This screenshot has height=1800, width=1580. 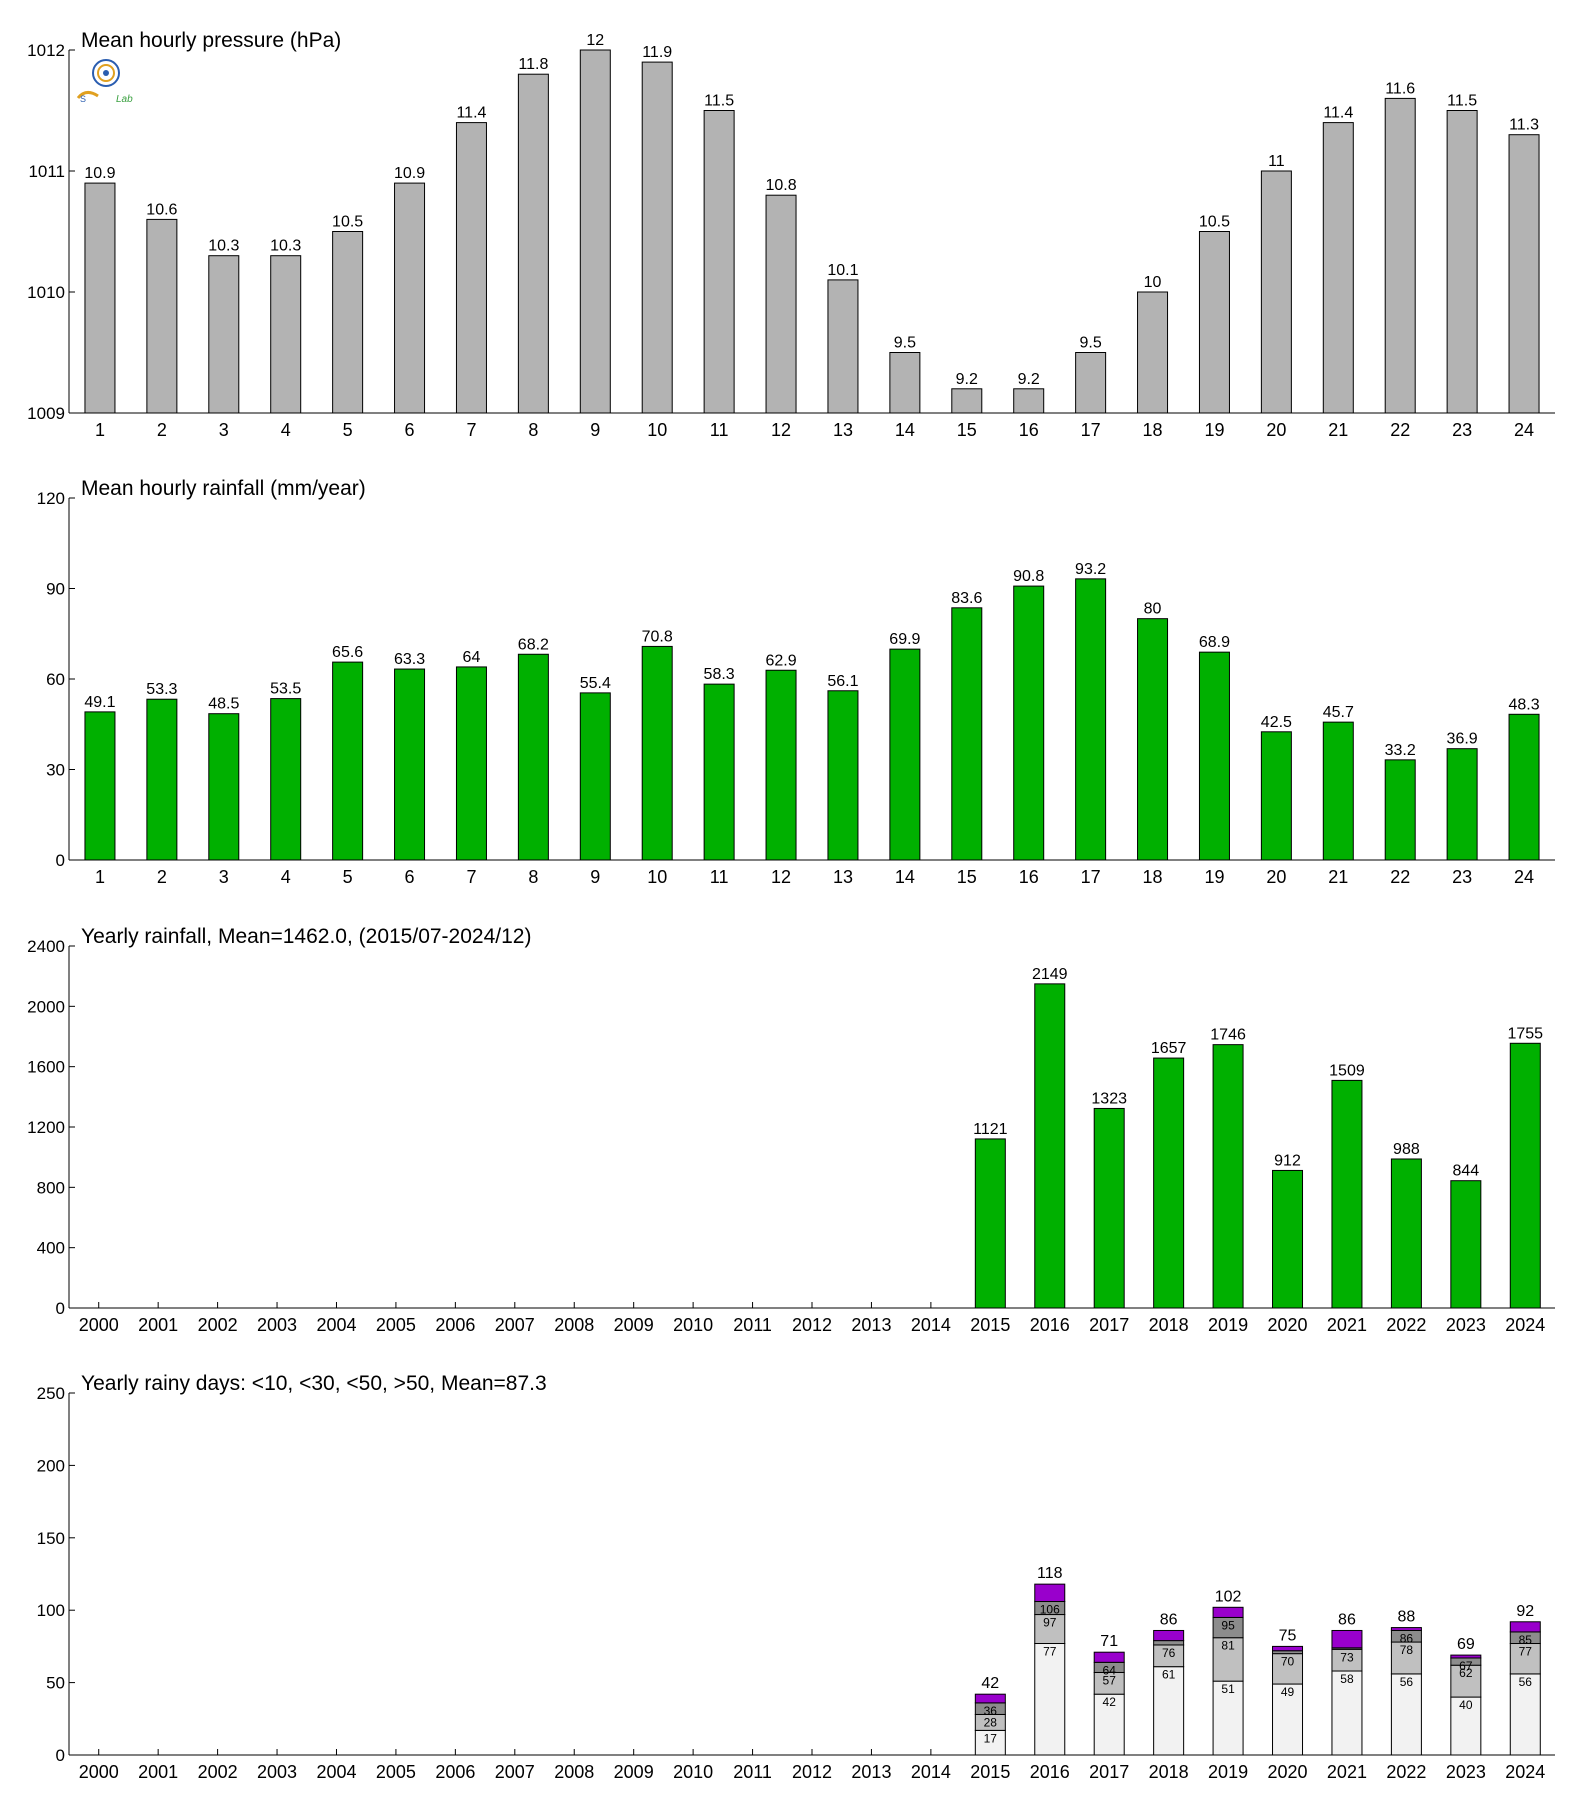 What do you see at coordinates (51, 498) in the screenshot?
I see `y-tick-label: 120` at bounding box center [51, 498].